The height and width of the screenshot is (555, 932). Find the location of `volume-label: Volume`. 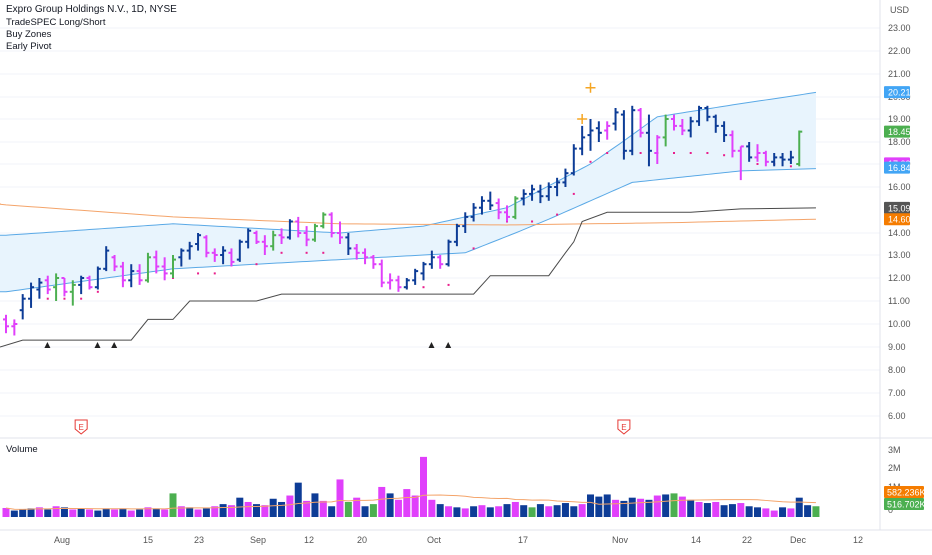

volume-label: Volume is located at coordinates (22, 449).